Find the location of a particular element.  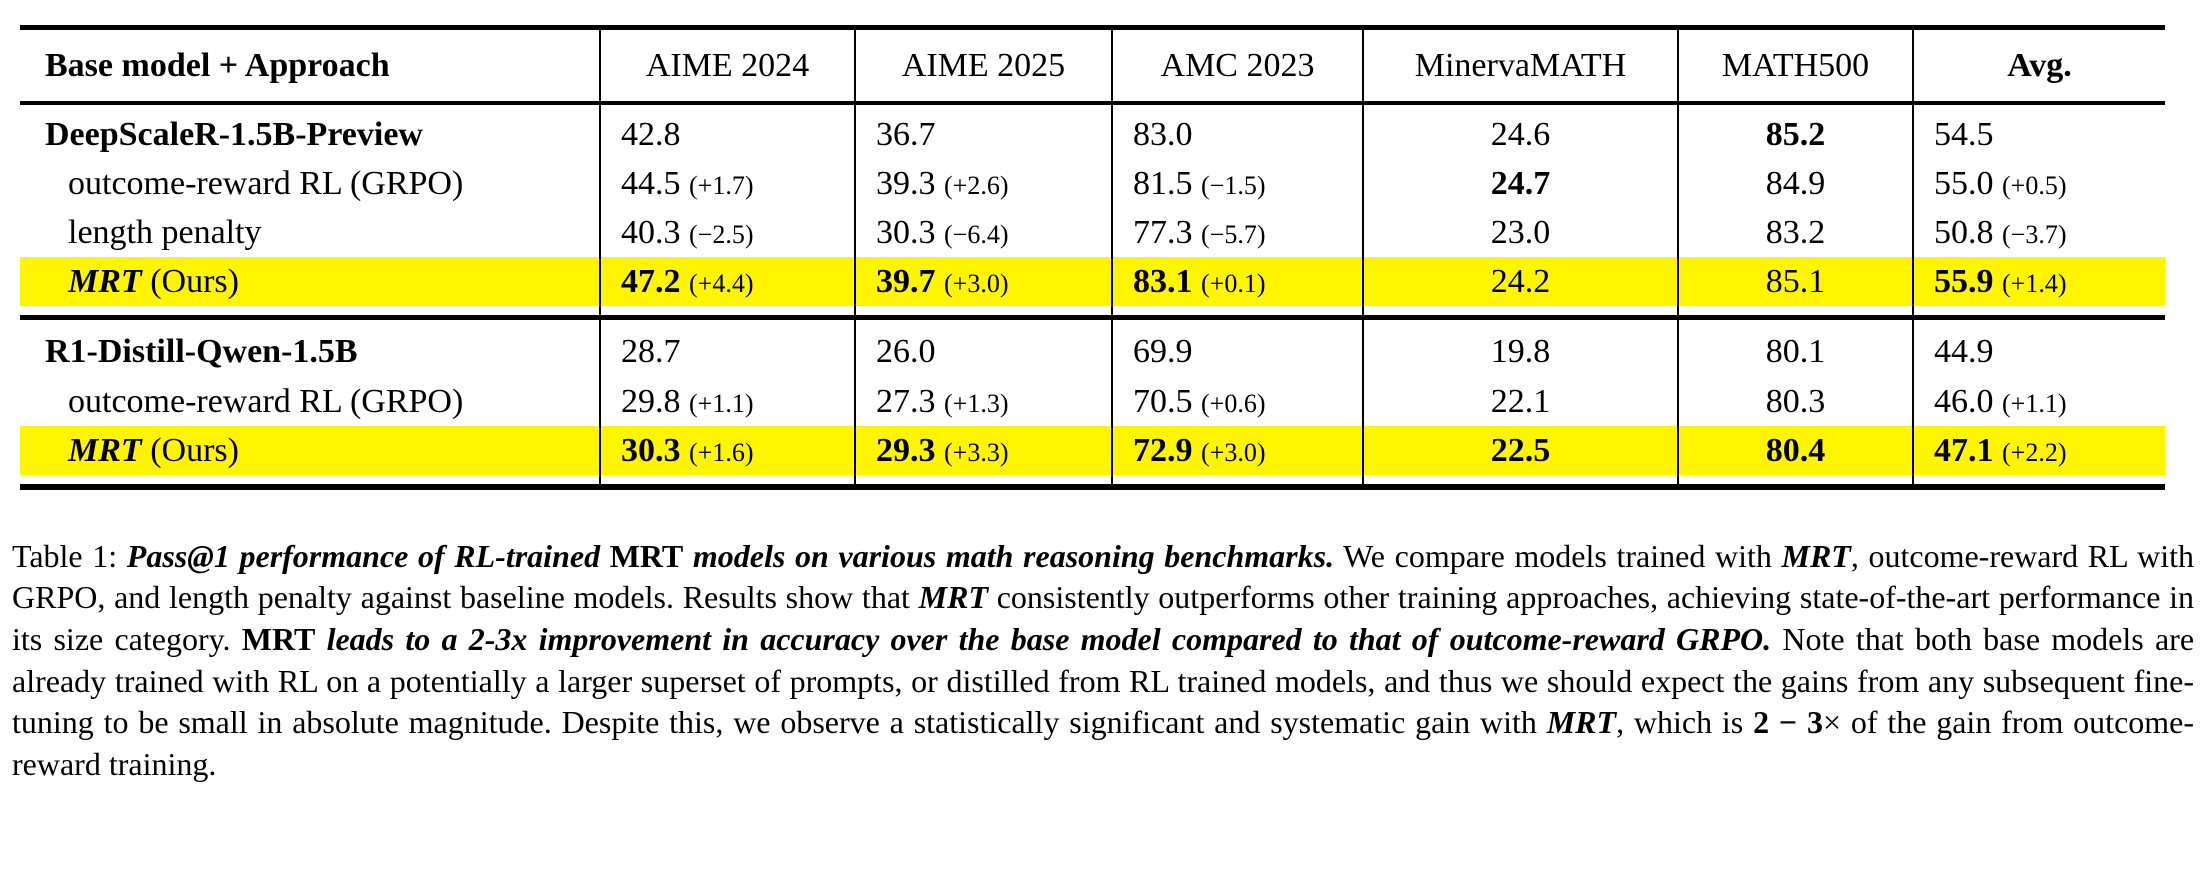

delta-value: (−1.5) is located at coordinates (1233, 186).